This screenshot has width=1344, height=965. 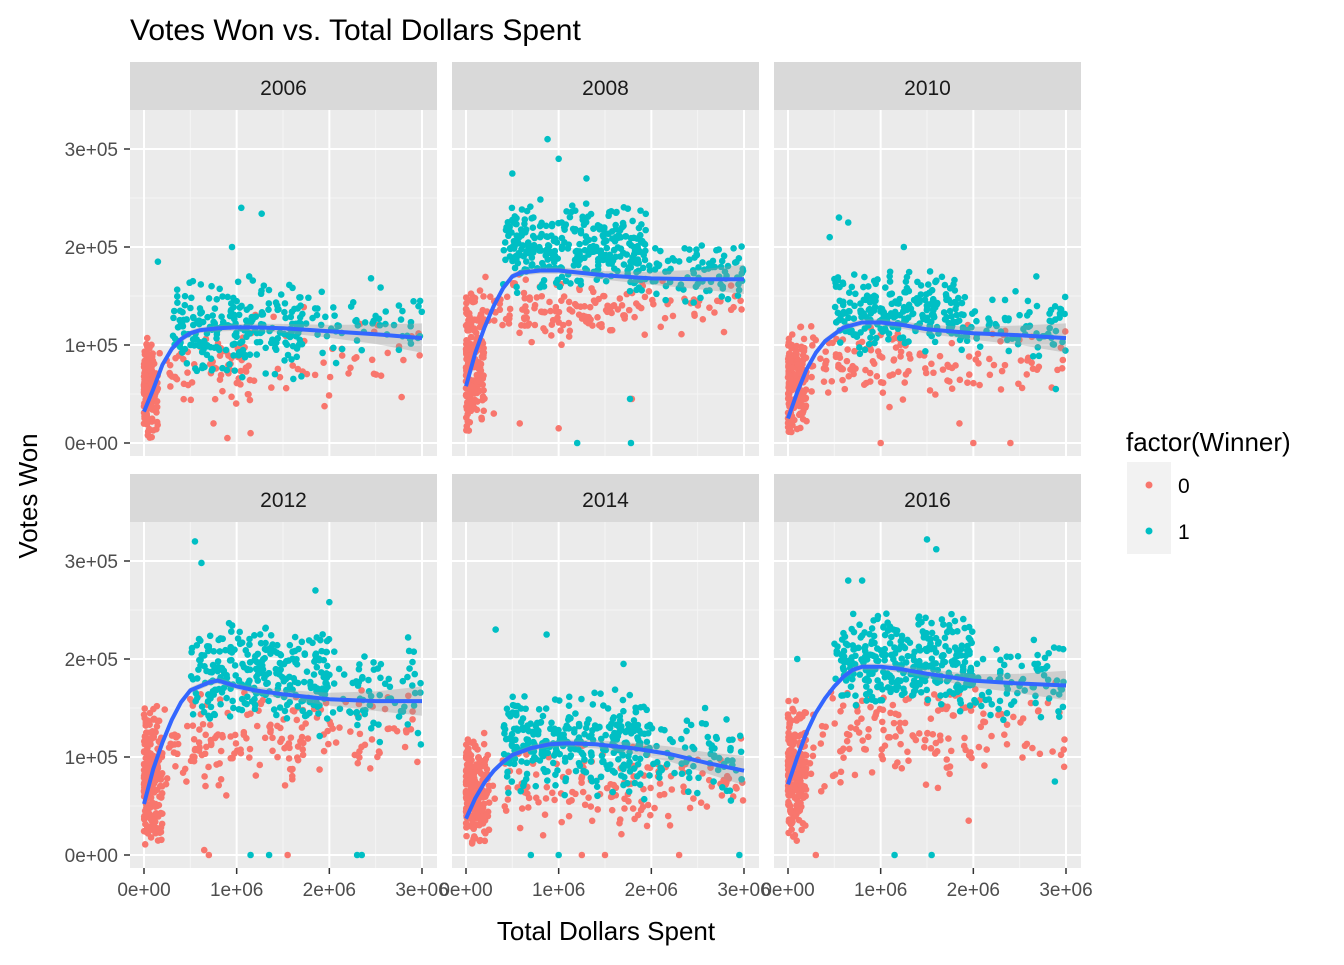 I want to click on x-tick-label: 2e+06, so click(x=973, y=890).